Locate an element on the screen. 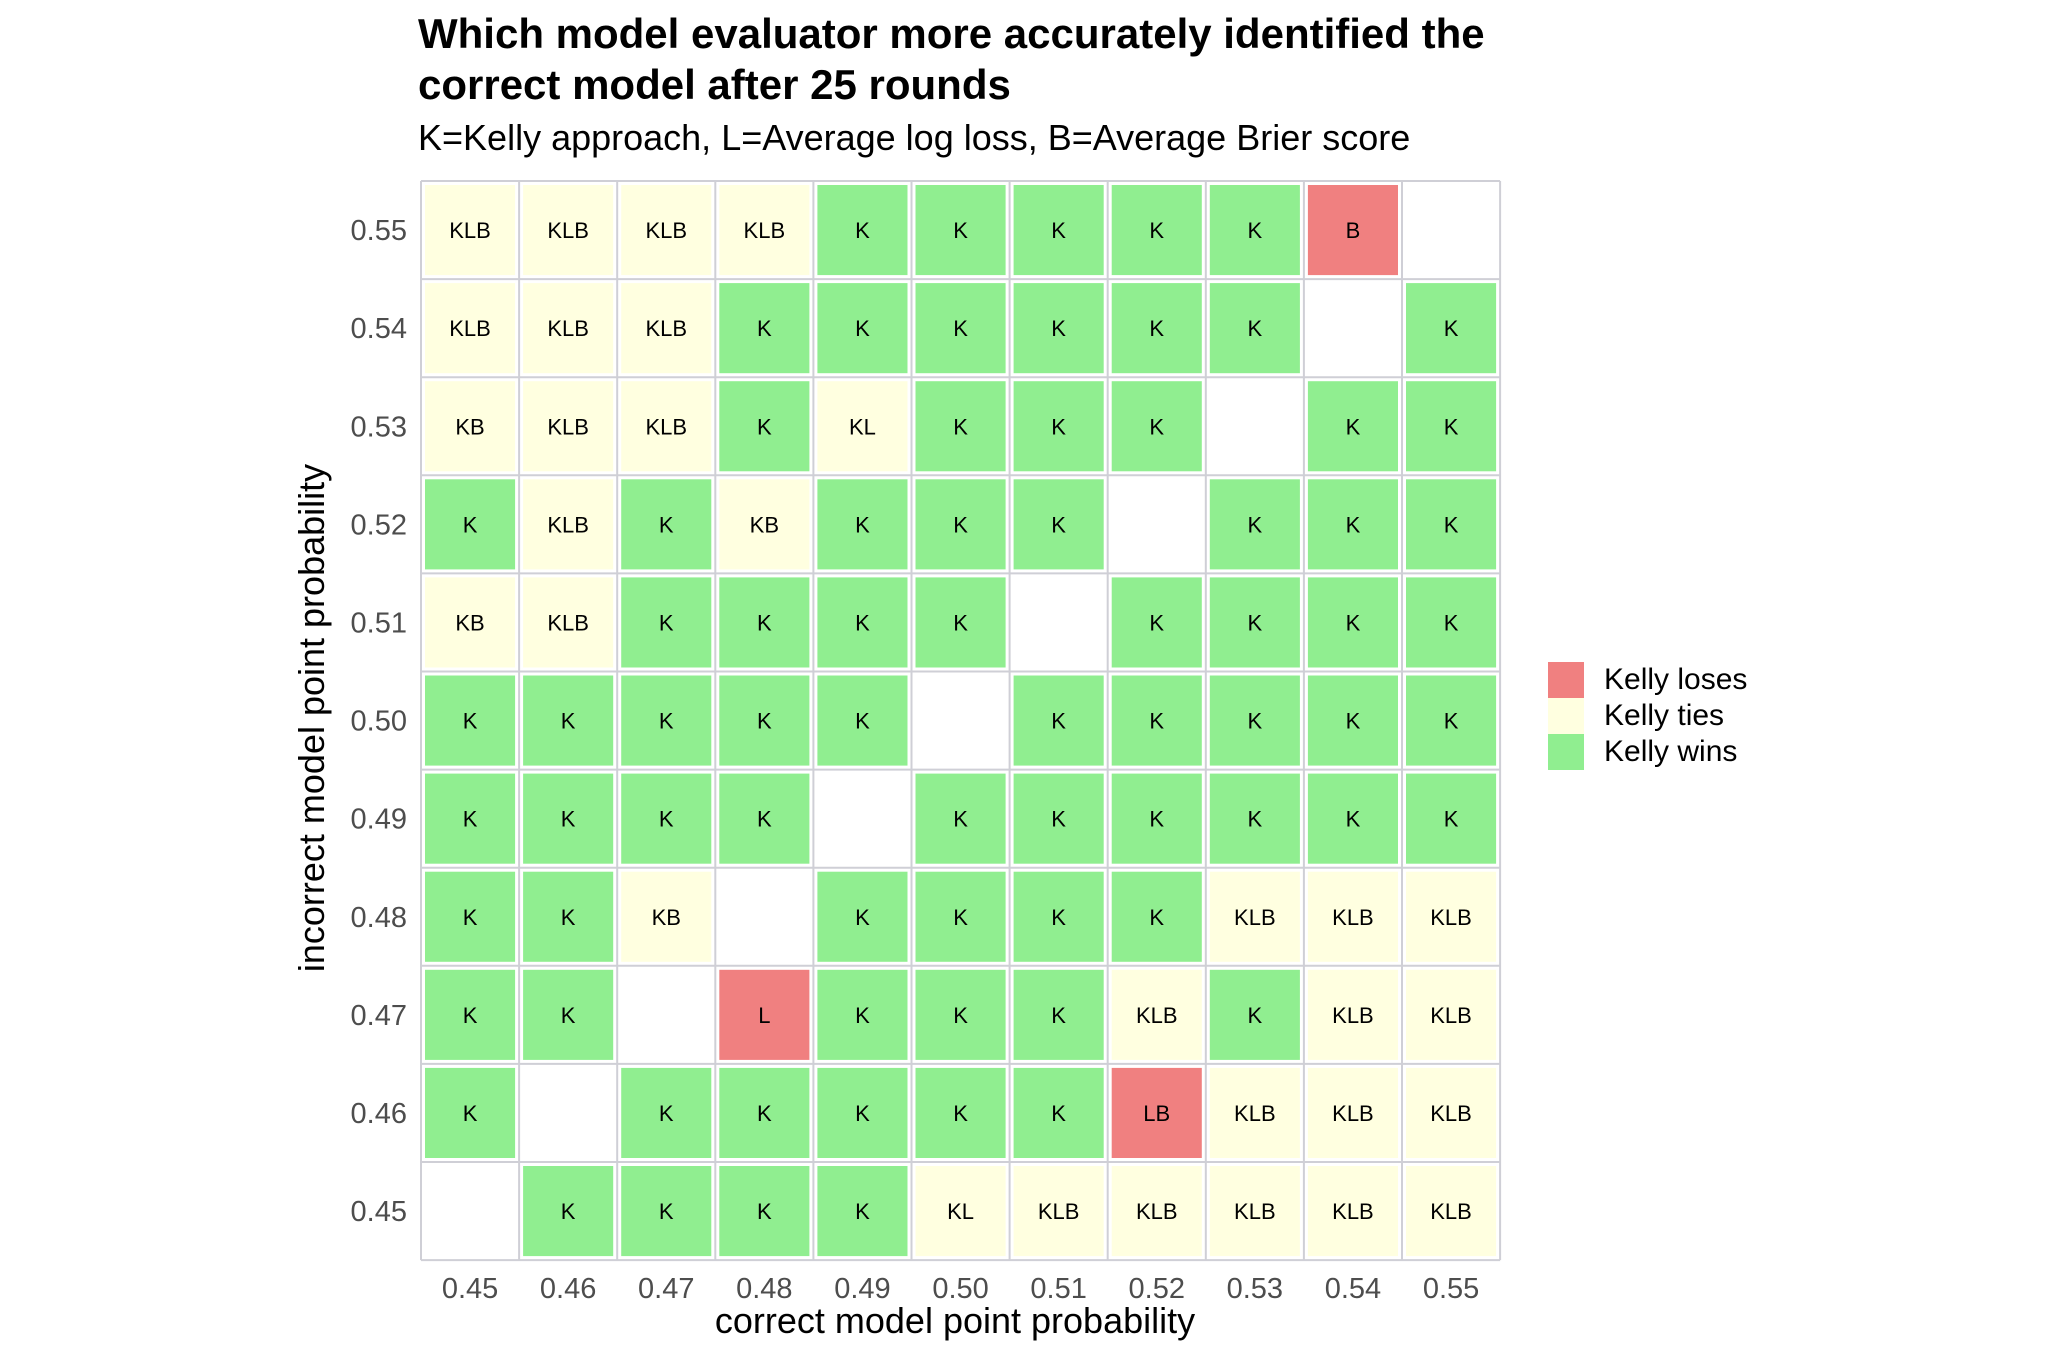 This screenshot has height=1348, width=2048. cell-label: LB is located at coordinates (1156, 1113).